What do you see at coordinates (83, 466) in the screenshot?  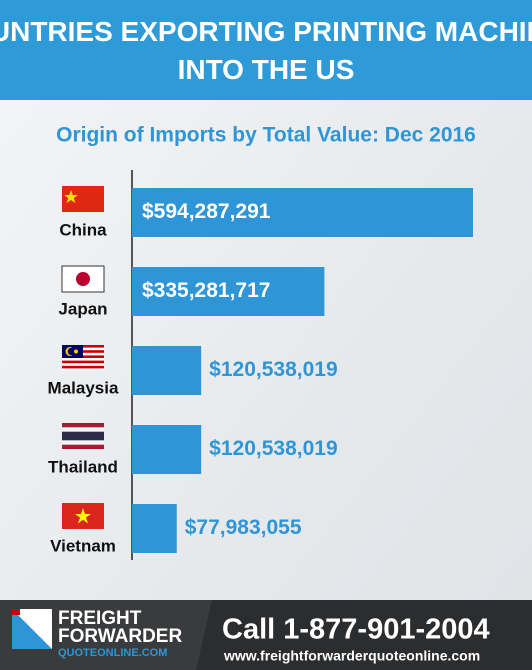 I see `category-label: Thailand` at bounding box center [83, 466].